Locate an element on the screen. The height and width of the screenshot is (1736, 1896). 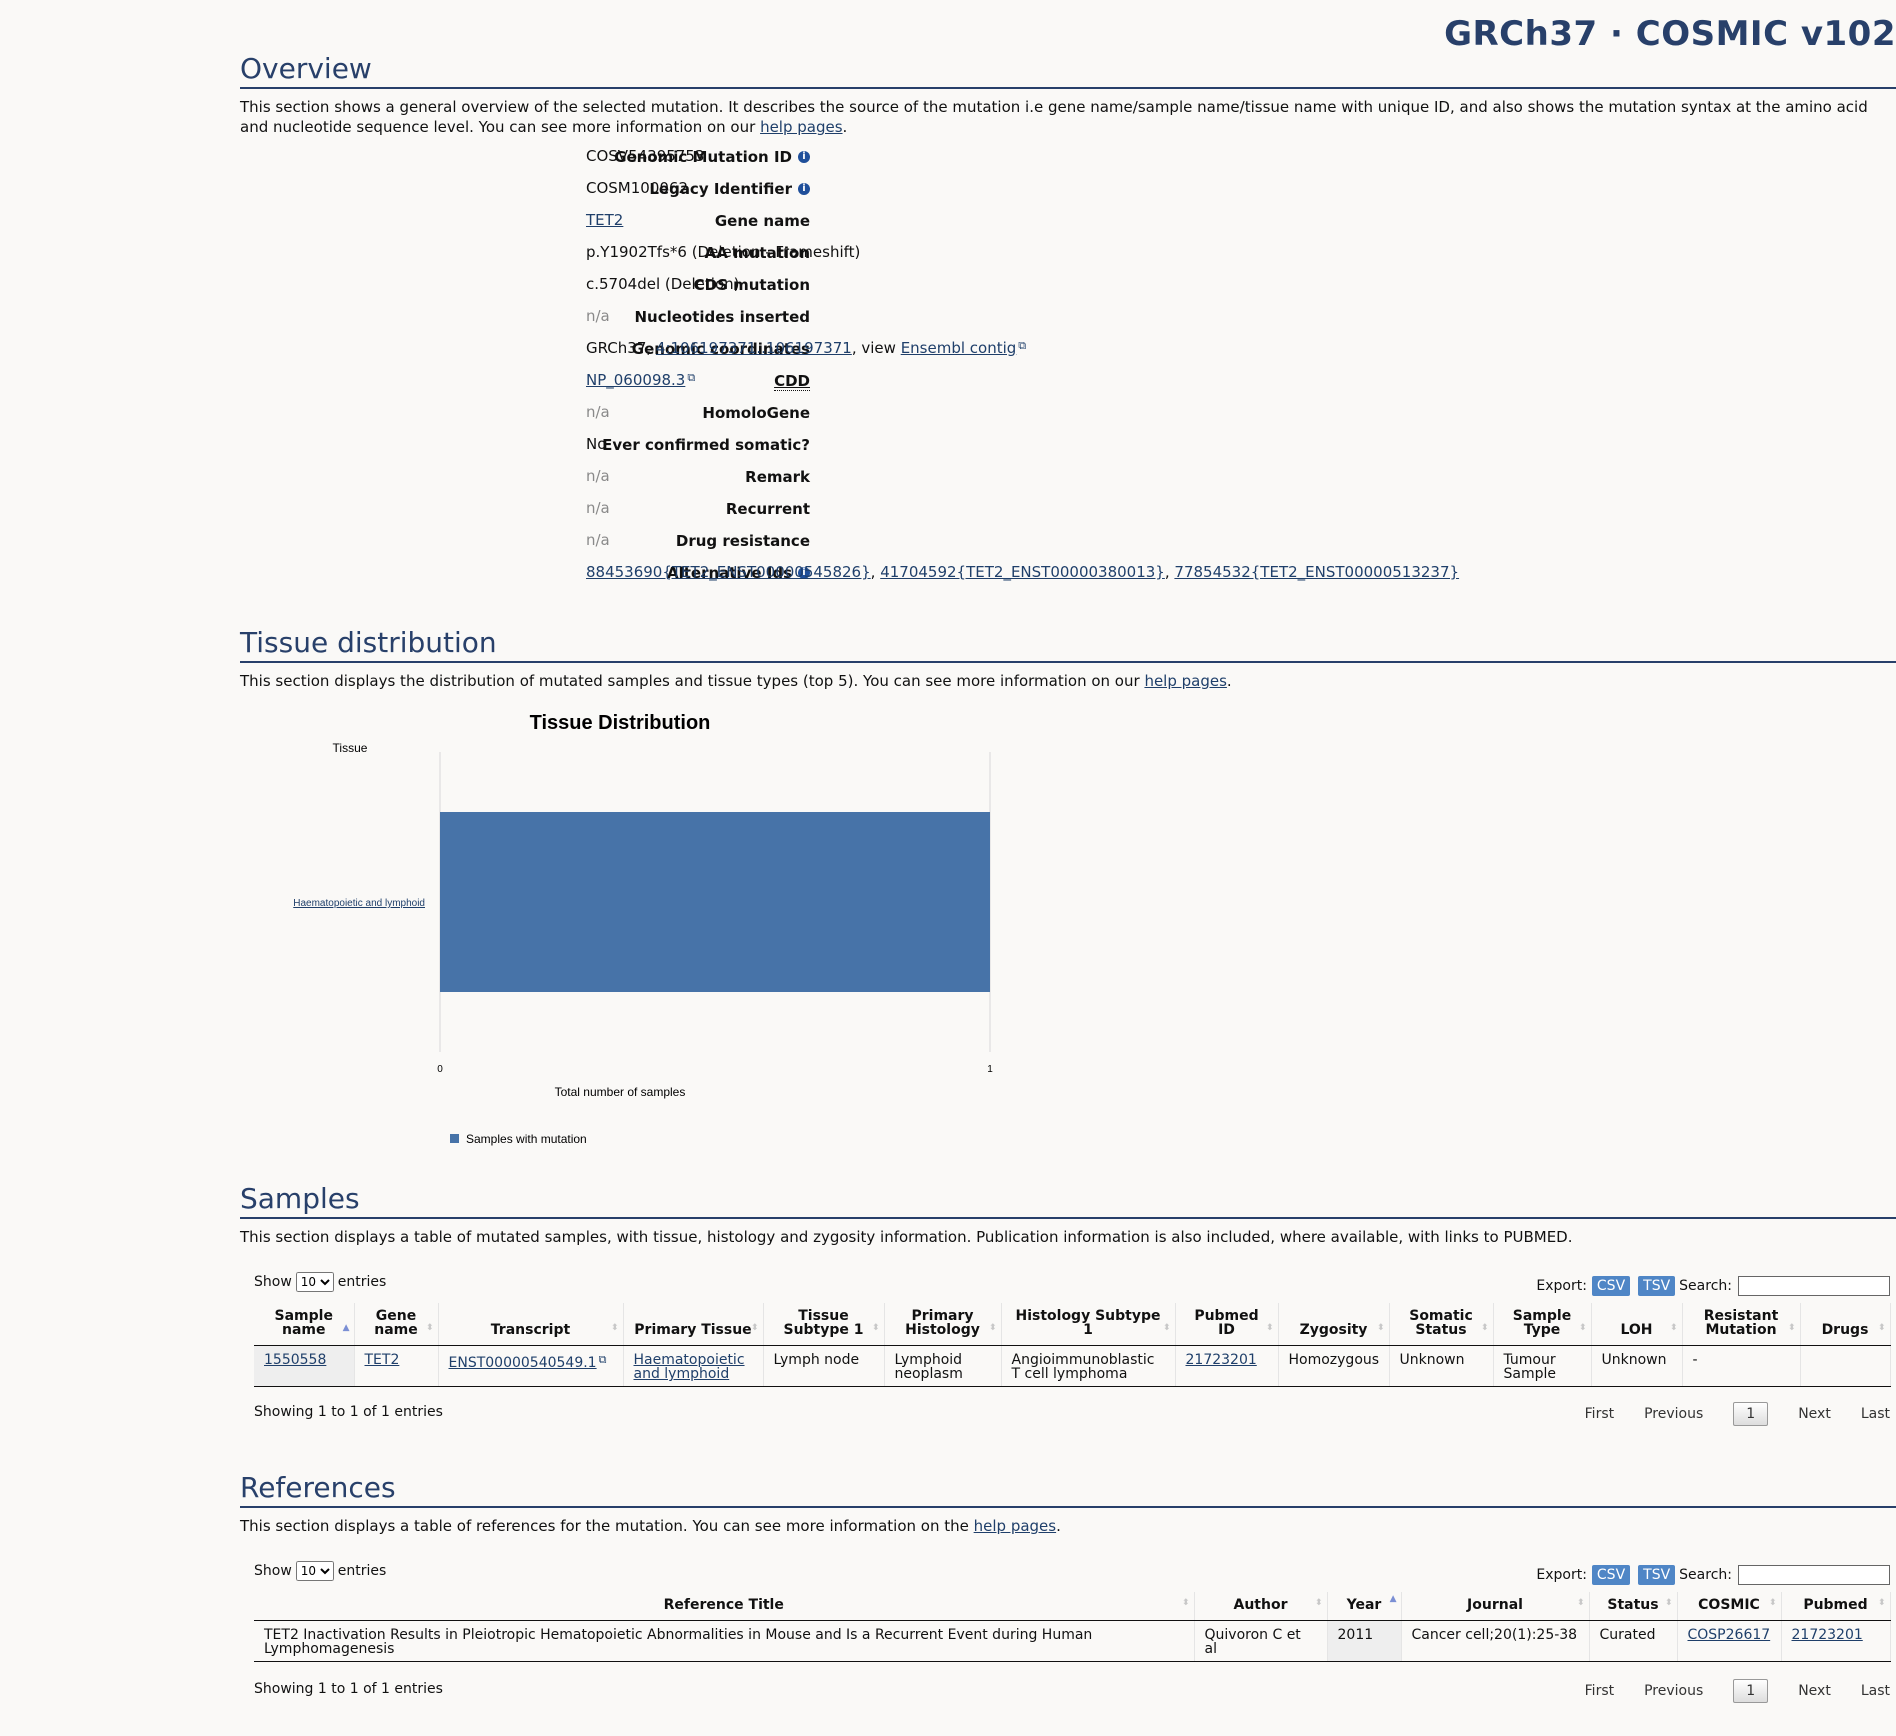
col-cosmic: COSMIC ⬍ is located at coordinates (1729, 1606).